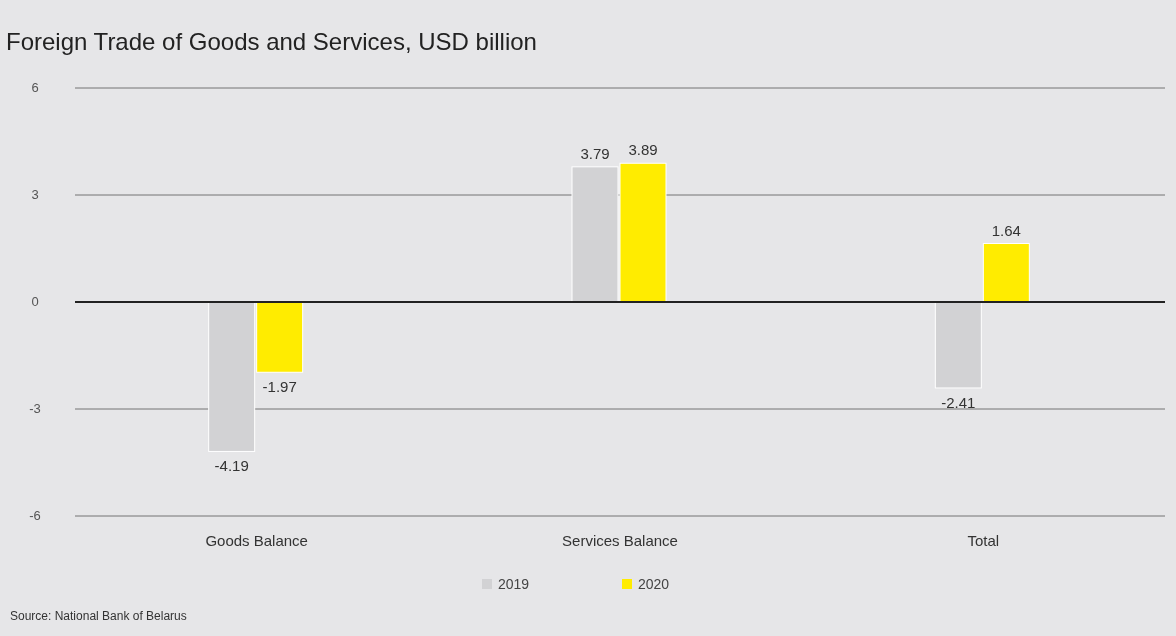  What do you see at coordinates (654, 584) in the screenshot?
I see `legend-label: 2020` at bounding box center [654, 584].